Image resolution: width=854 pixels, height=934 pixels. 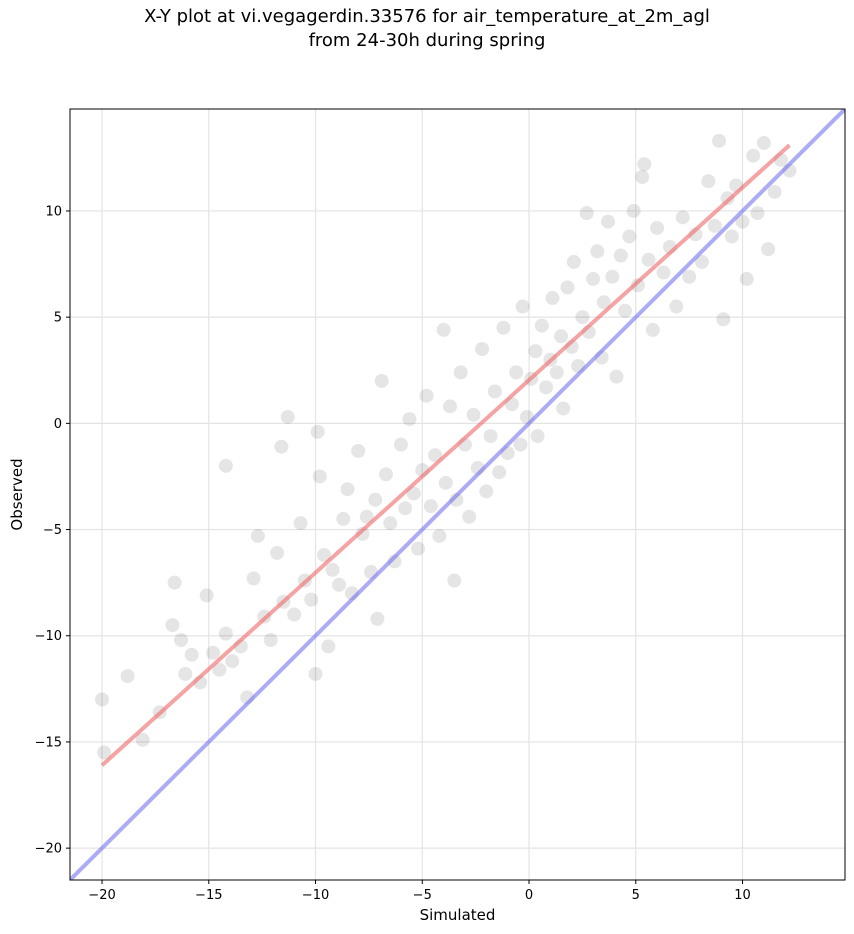 What do you see at coordinates (529, 895) in the screenshot?
I see `x-tick-label: 0` at bounding box center [529, 895].